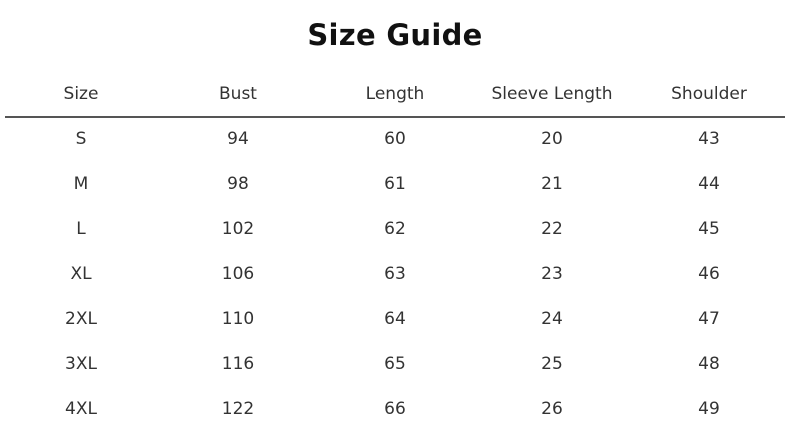 The image size is (790, 445). Describe the element at coordinates (552, 409) in the screenshot. I see `cell-sleeve-length: 26` at that location.